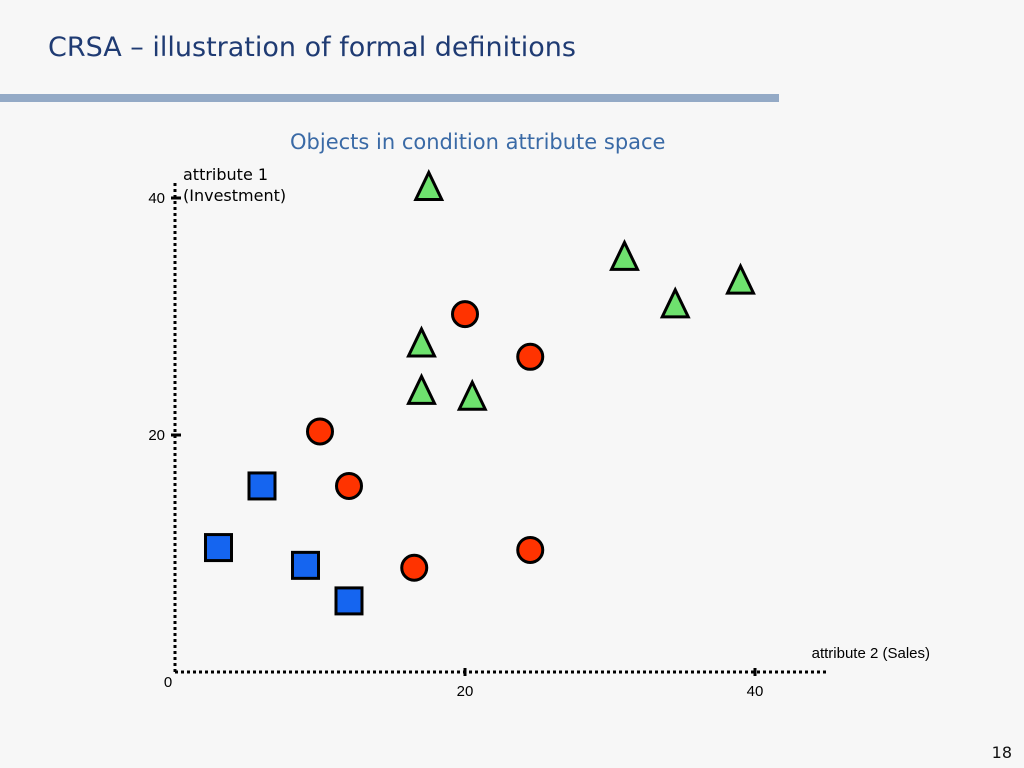  Describe the element at coordinates (168, 682) in the screenshot. I see `origin-label: 0` at that location.